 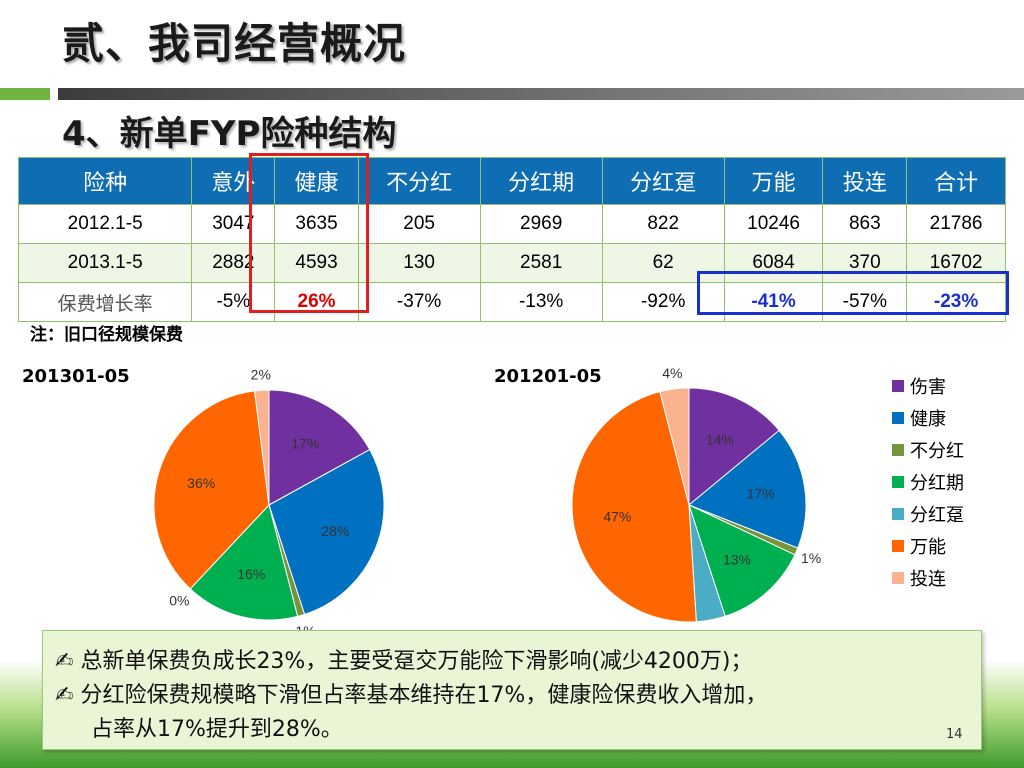 What do you see at coordinates (956, 181) in the screenshot?
I see `table-header-cell: 合计` at bounding box center [956, 181].